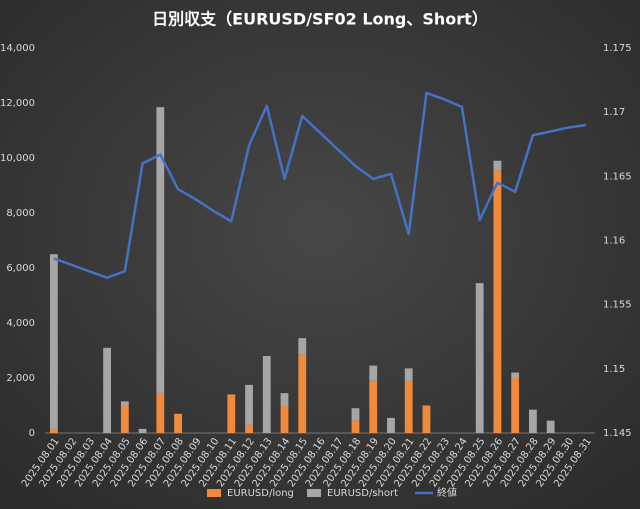  Describe the element at coordinates (320, 19) in the screenshot. I see `chart-title: 日別収支（EURUSD/SF02 Long、Short）` at that location.